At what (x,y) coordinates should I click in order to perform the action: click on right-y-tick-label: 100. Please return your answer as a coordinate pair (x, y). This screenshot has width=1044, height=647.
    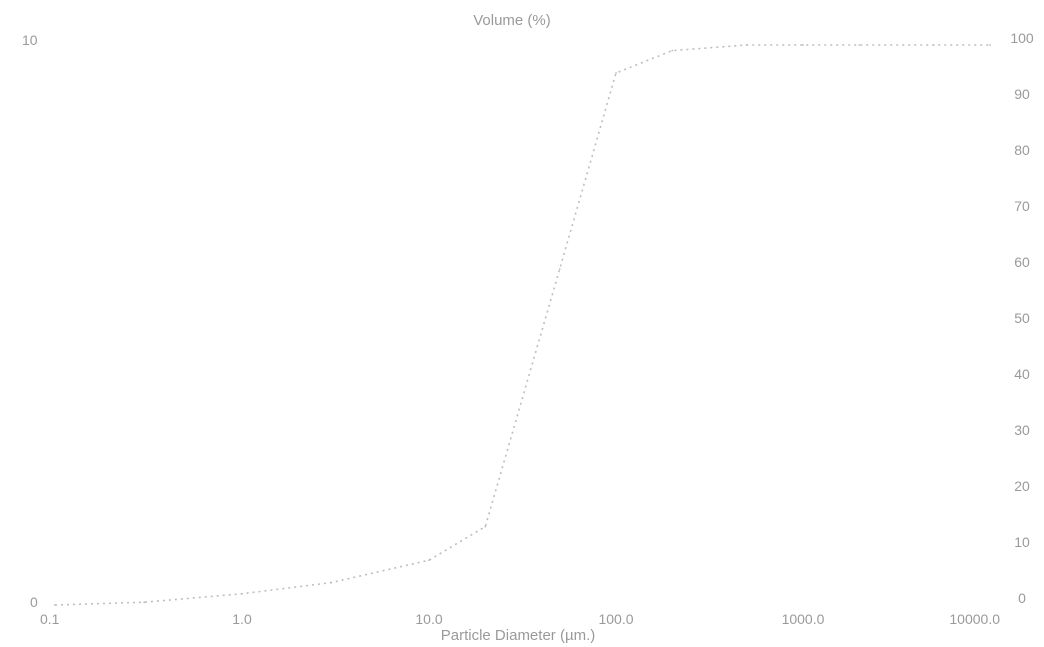
    Looking at the image, I should click on (1022, 38).